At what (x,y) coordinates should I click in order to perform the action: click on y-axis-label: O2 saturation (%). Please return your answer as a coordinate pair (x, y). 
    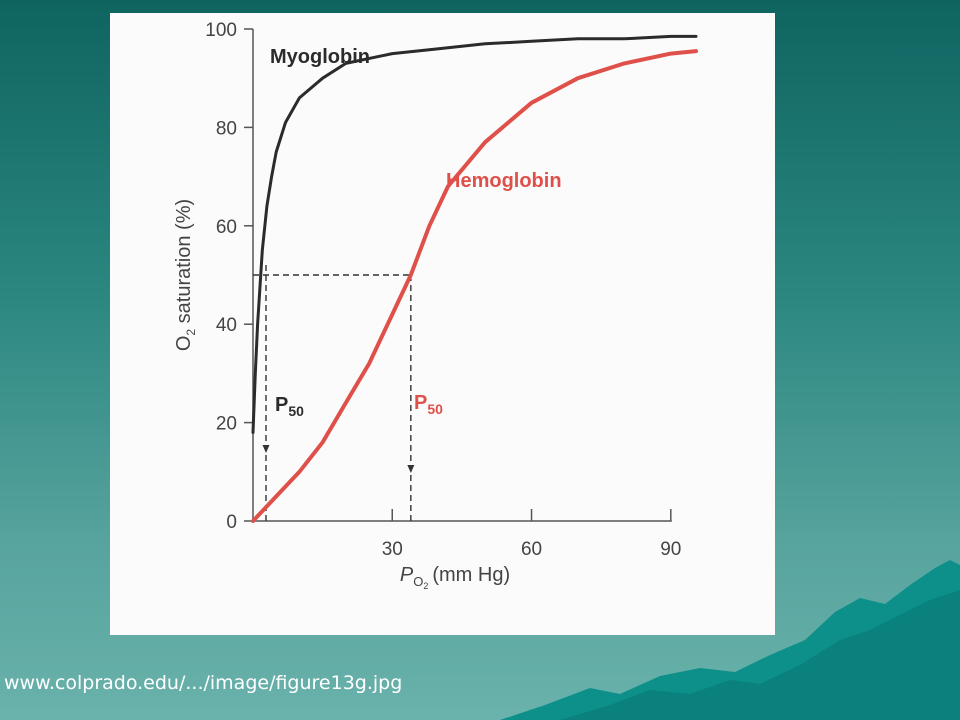
    Looking at the image, I should click on (185, 275).